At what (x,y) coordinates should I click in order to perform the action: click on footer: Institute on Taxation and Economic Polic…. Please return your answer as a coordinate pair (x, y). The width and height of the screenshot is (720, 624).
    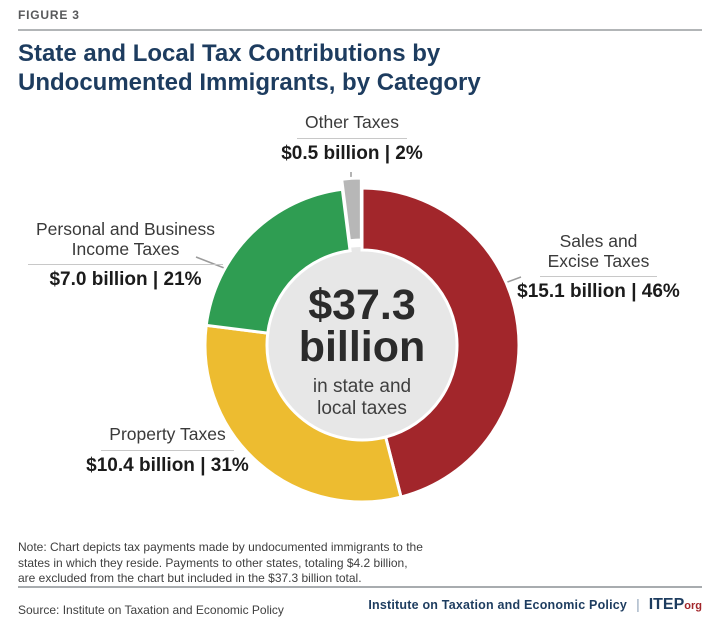
    Looking at the image, I should click on (535, 605).